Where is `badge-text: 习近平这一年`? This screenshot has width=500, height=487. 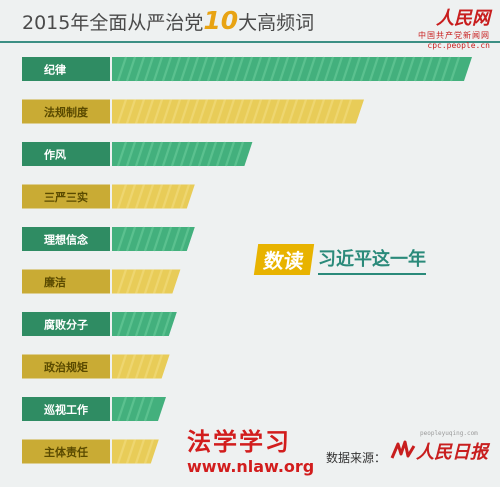 badge-text: 习近平这一年 is located at coordinates (372, 260).